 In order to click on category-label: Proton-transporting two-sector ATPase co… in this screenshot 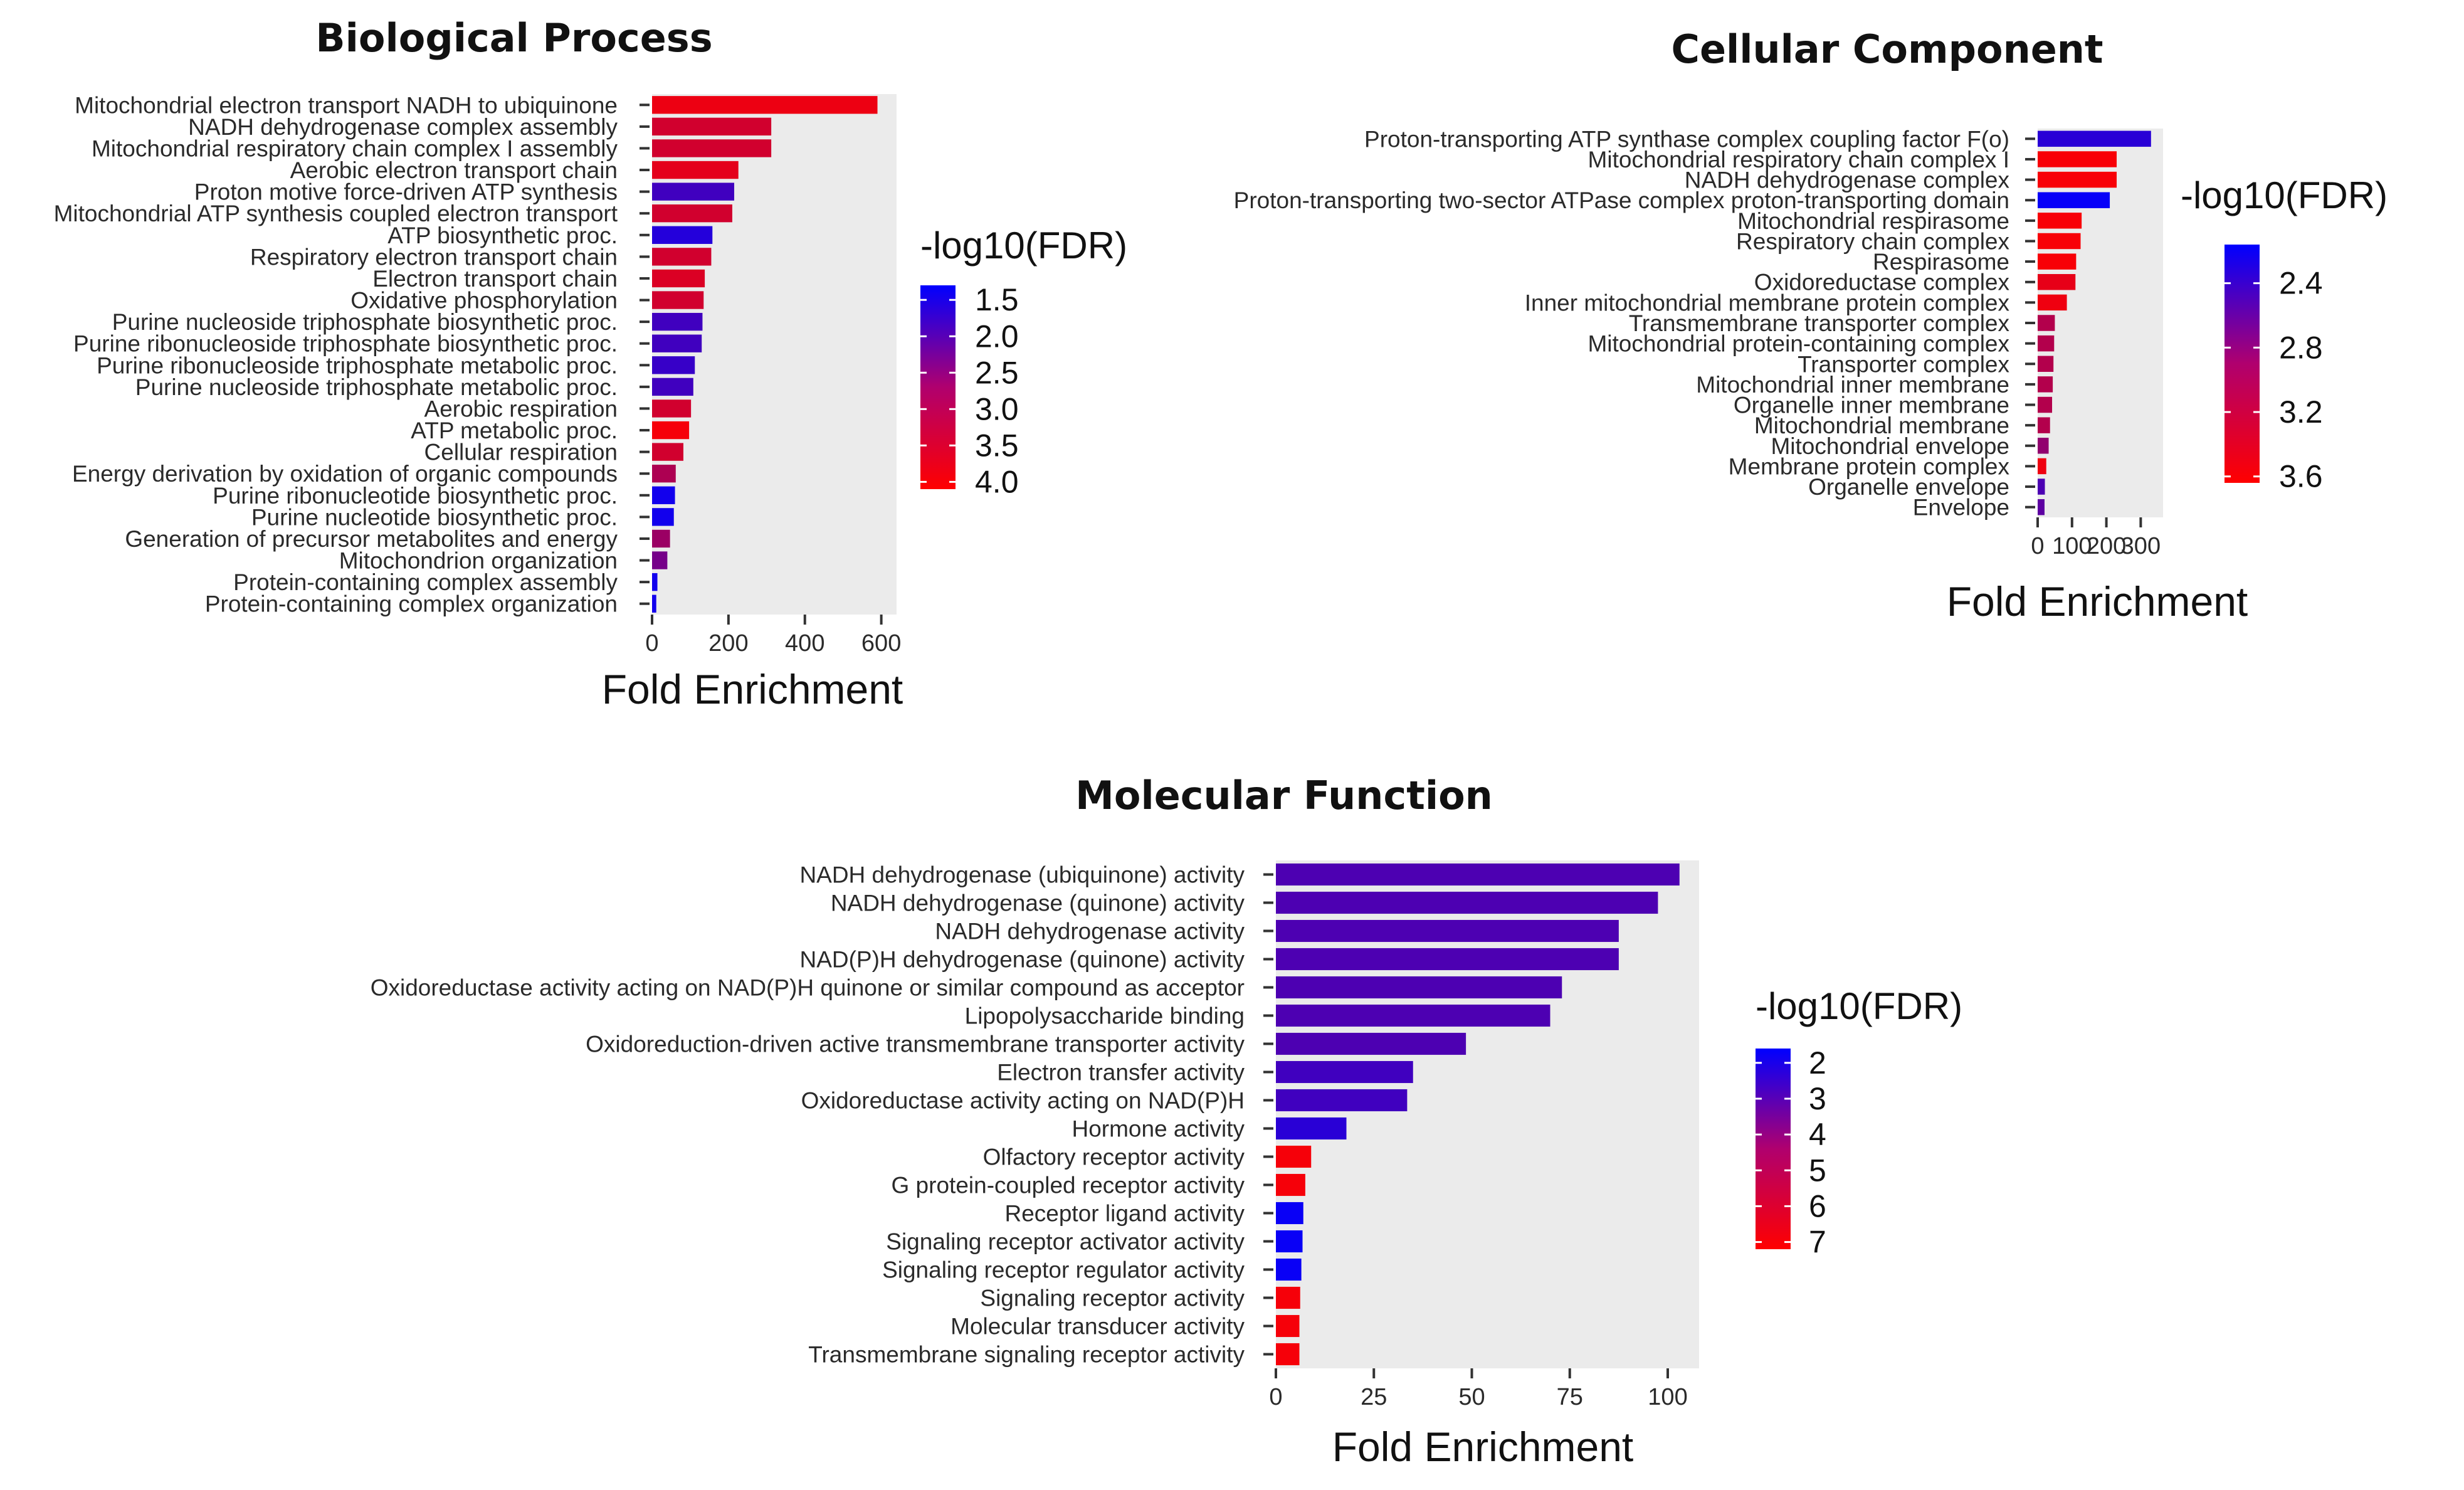, I will do `click(1621, 200)`.